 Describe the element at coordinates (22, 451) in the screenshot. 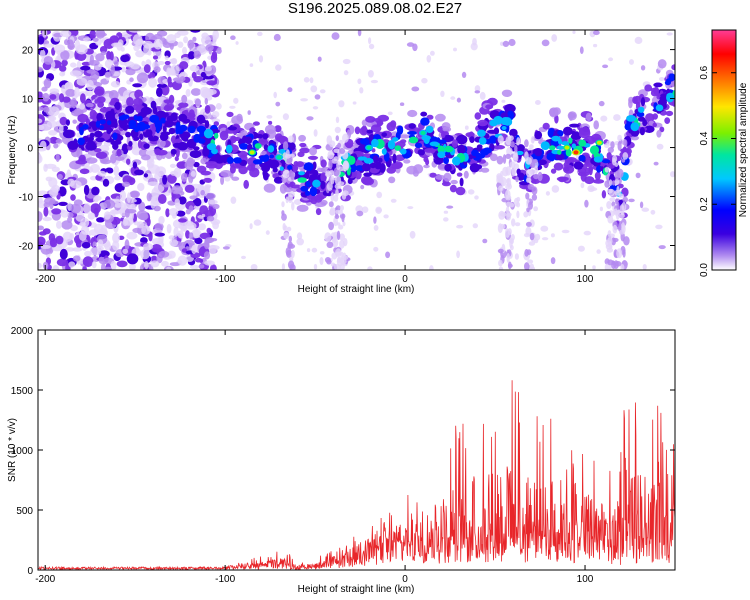

I see `y-tick-label: 1000` at that location.